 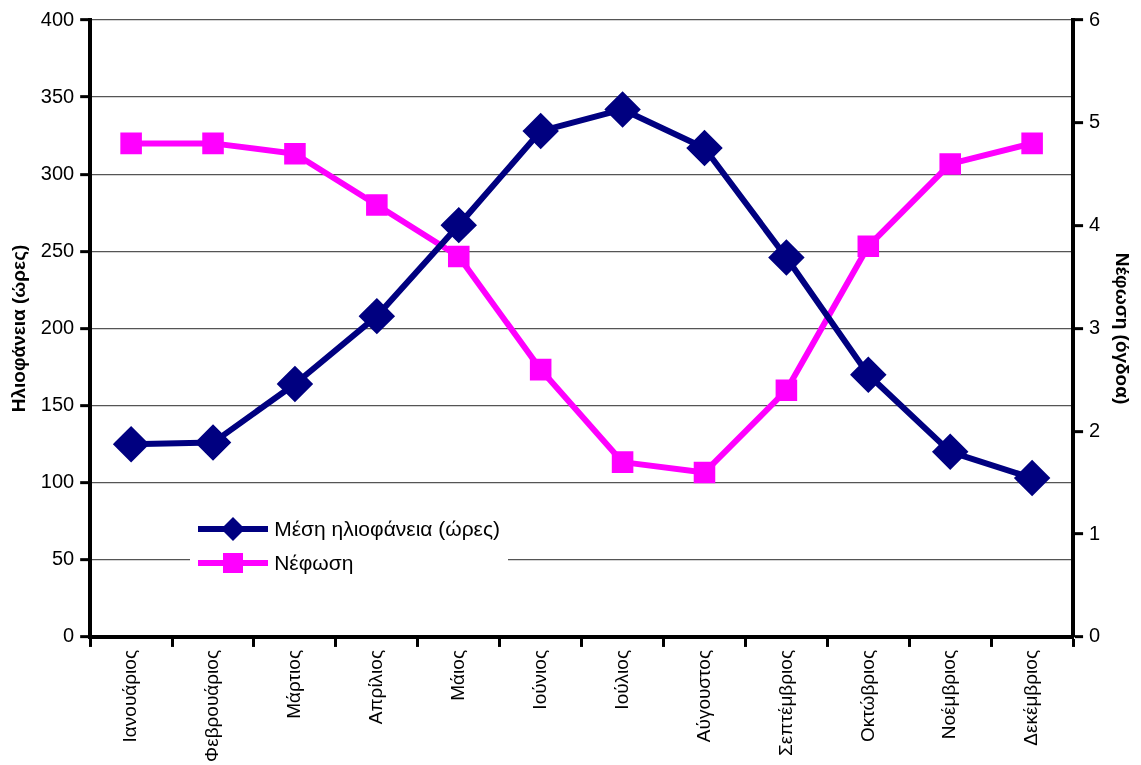 I want to click on y-tick-label: 400, so click(x=57, y=18).